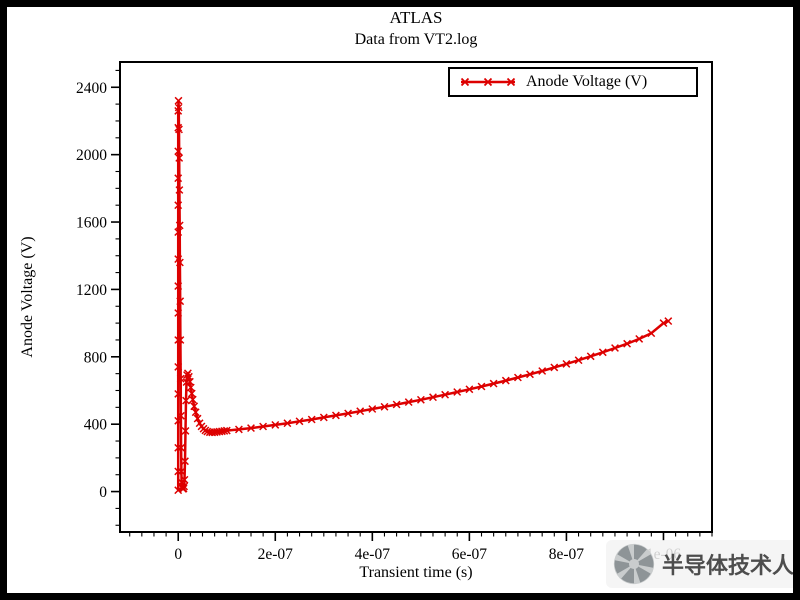 The image size is (800, 600). Describe the element at coordinates (728, 565) in the screenshot. I see `watermark-text: 半导体技术人` at that location.